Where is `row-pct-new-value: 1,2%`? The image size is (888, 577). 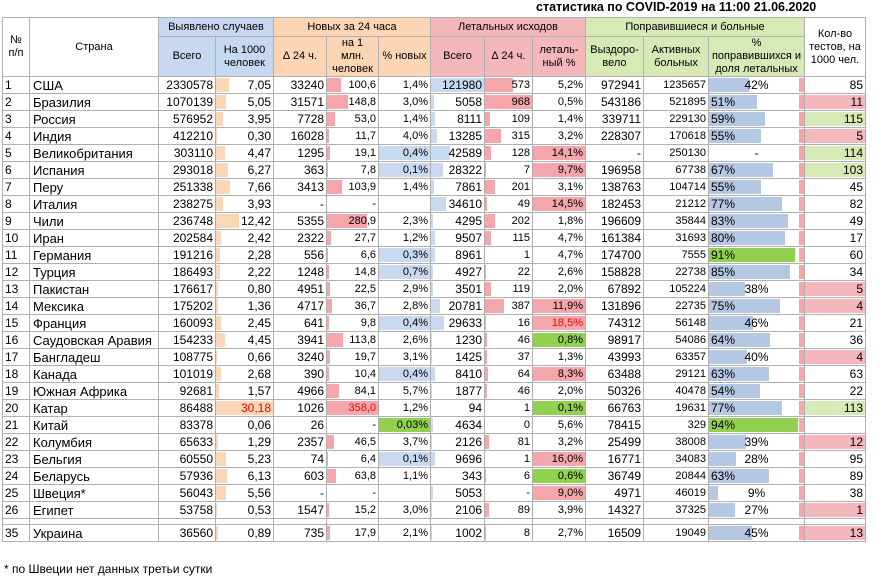
row-pct-new-value: 1,2% is located at coordinates (415, 237).